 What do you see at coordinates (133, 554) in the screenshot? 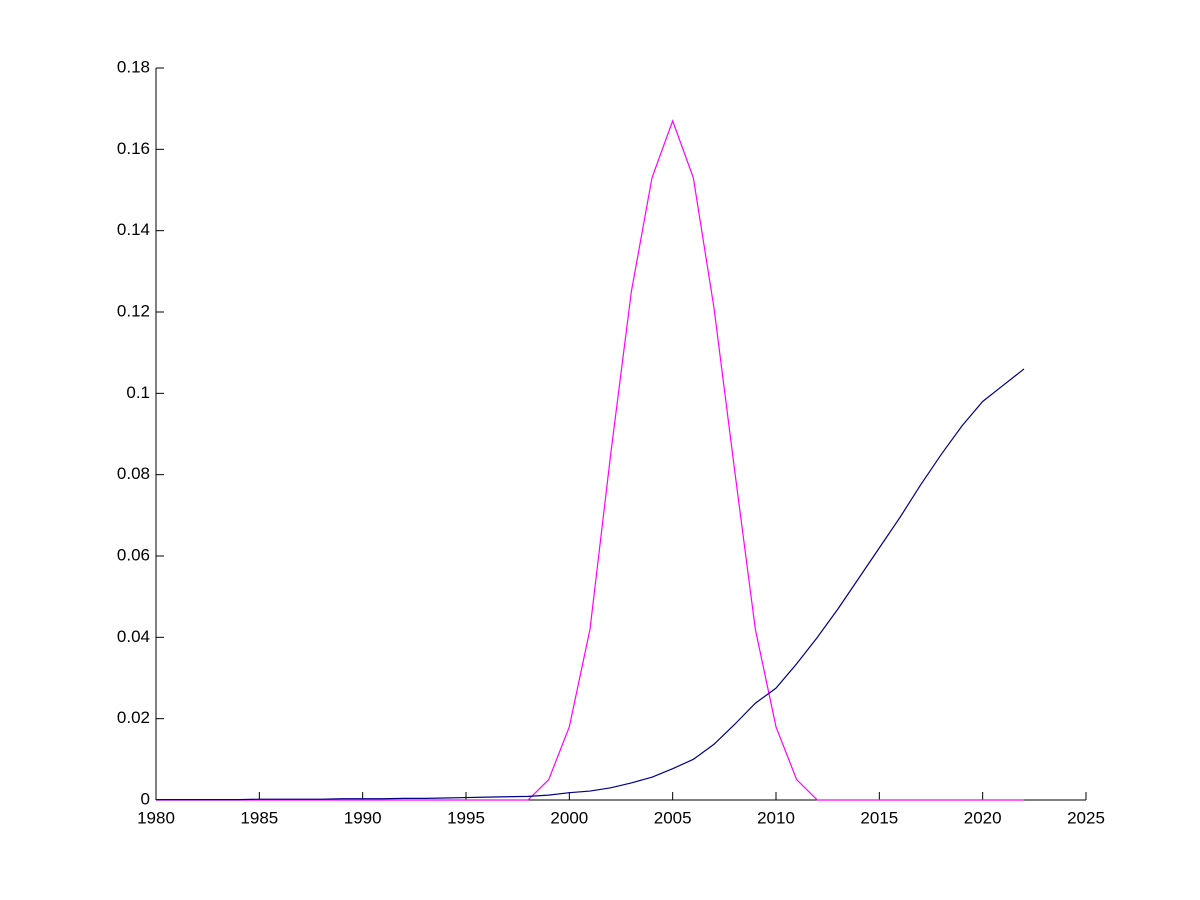
I see `y-tick-label: 0.06` at bounding box center [133, 554].